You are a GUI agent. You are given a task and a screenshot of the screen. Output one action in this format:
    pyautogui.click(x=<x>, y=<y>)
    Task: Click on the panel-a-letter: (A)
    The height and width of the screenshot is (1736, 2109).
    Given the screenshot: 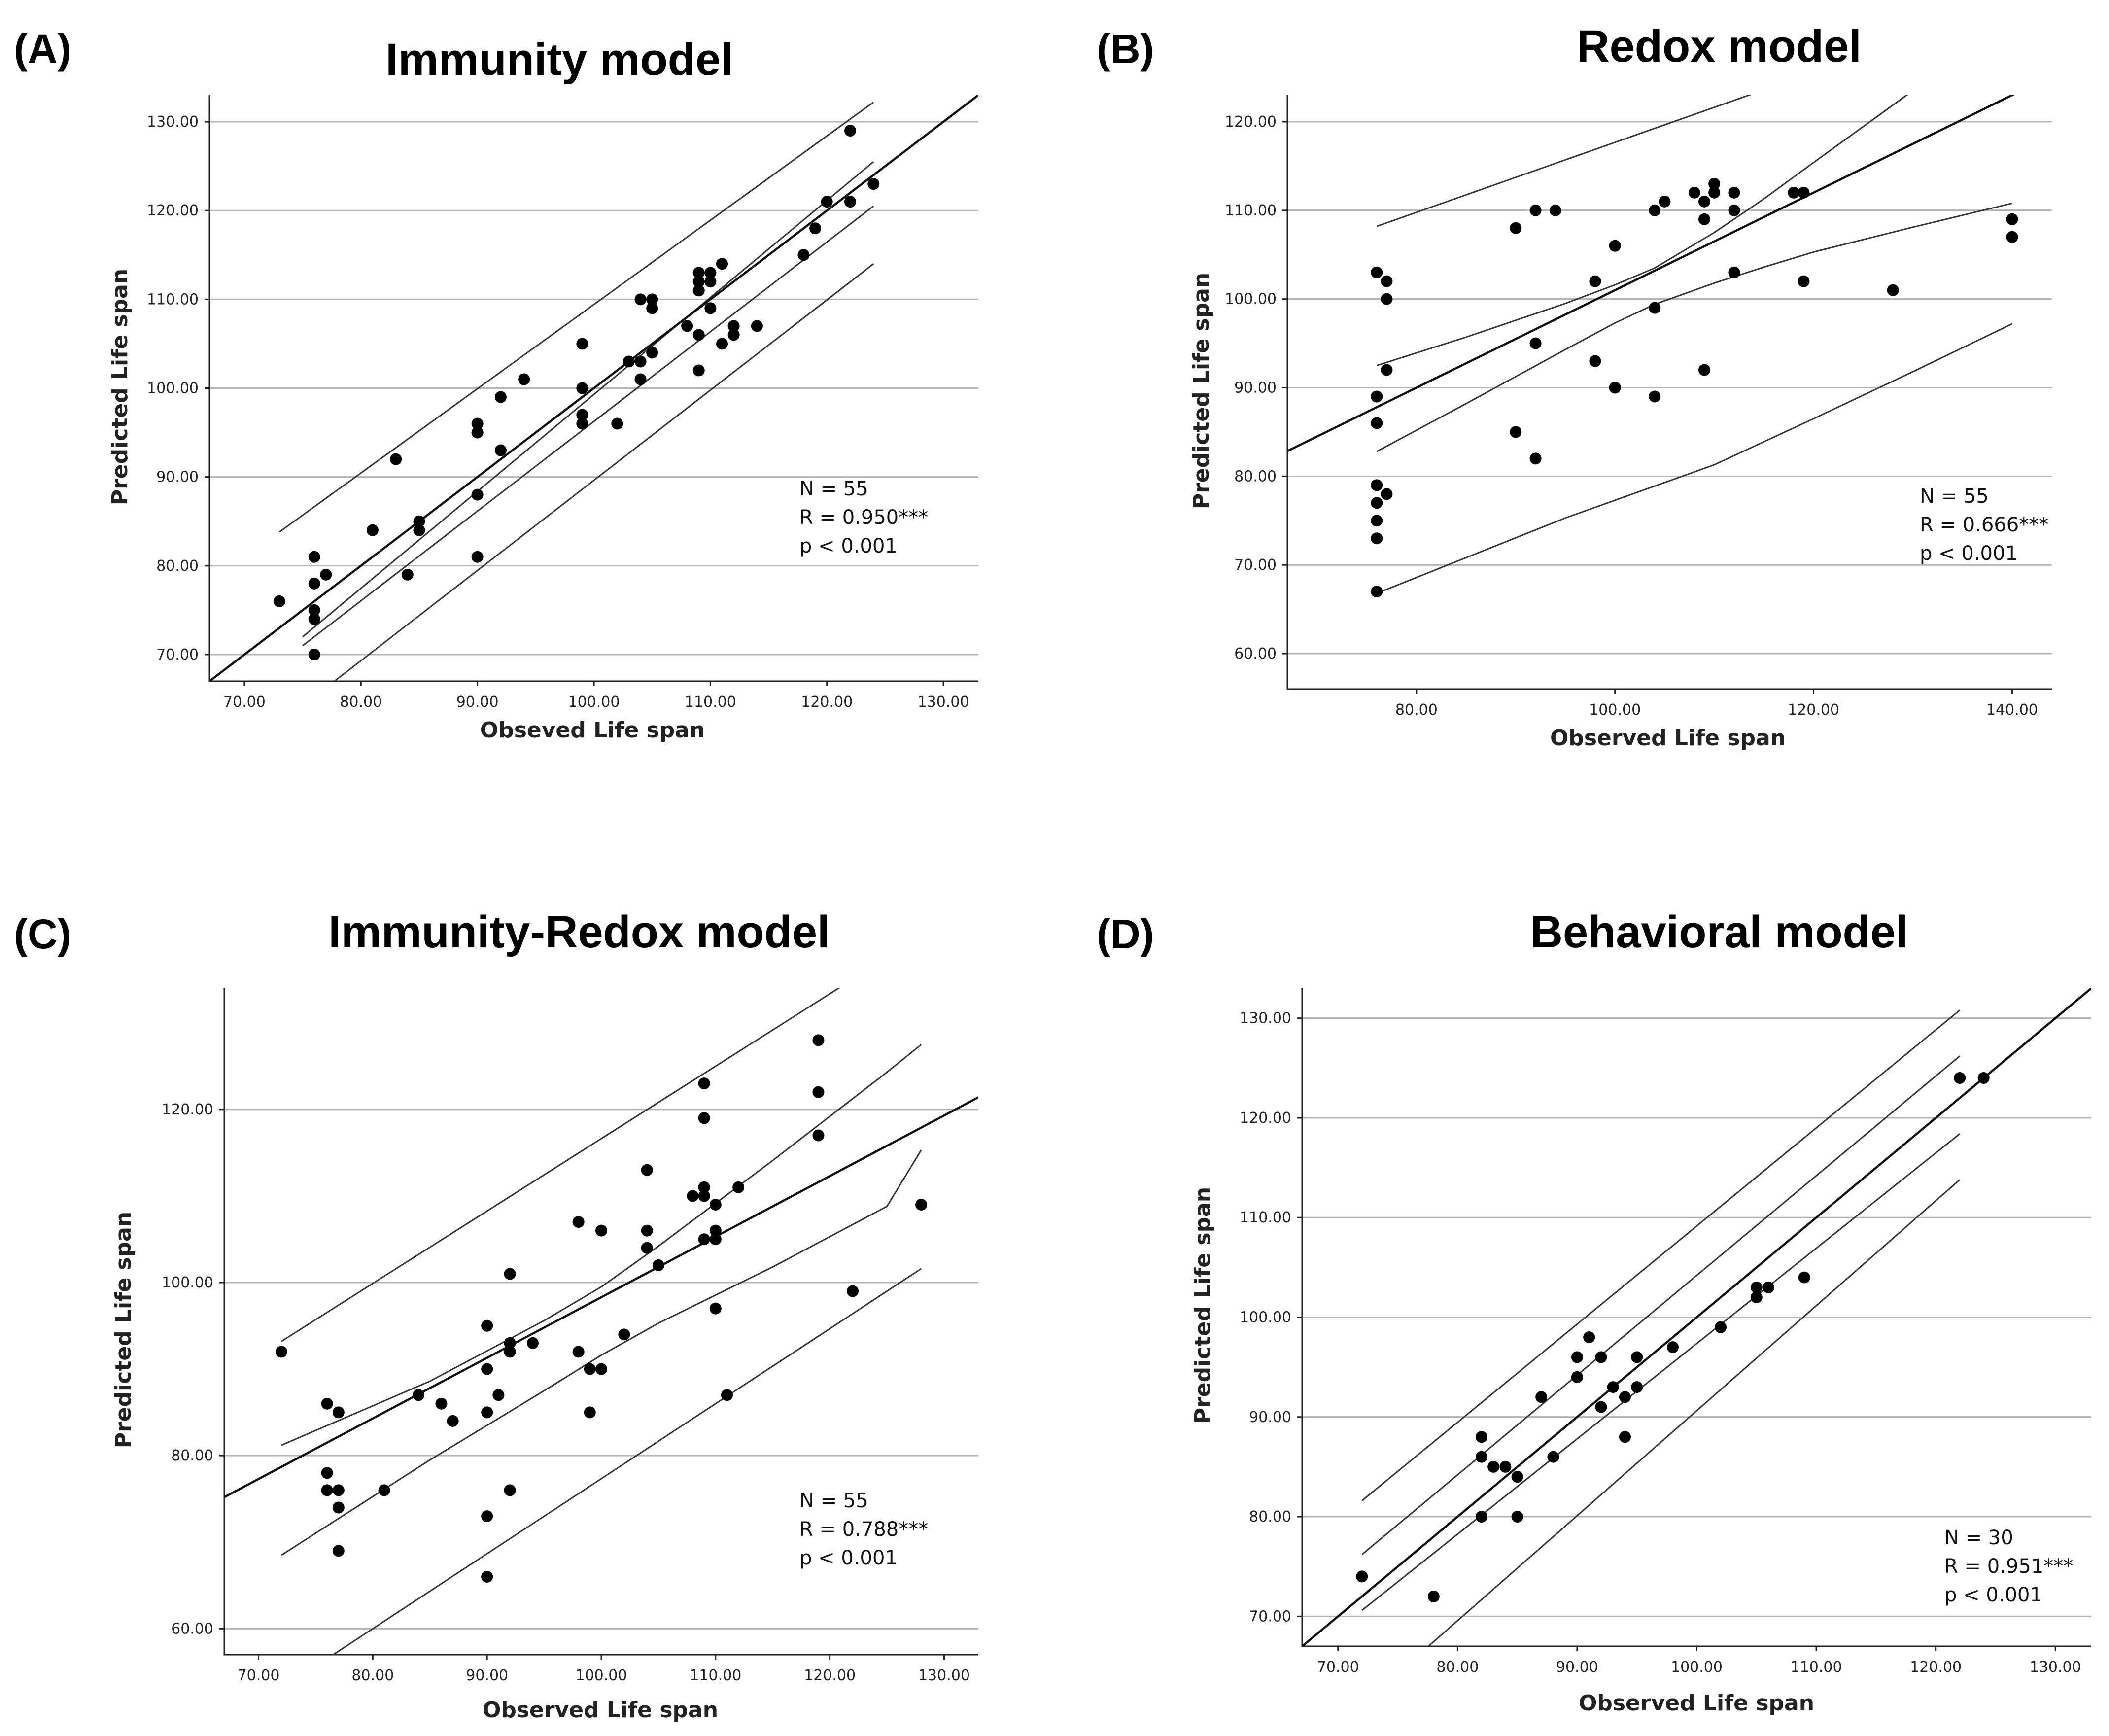 What is the action you would take?
    pyautogui.click(x=43, y=49)
    